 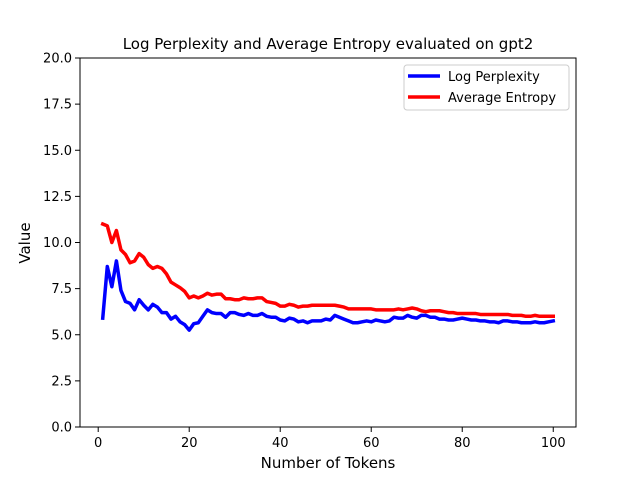 I want to click on legend-box, so click(x=486, y=87).